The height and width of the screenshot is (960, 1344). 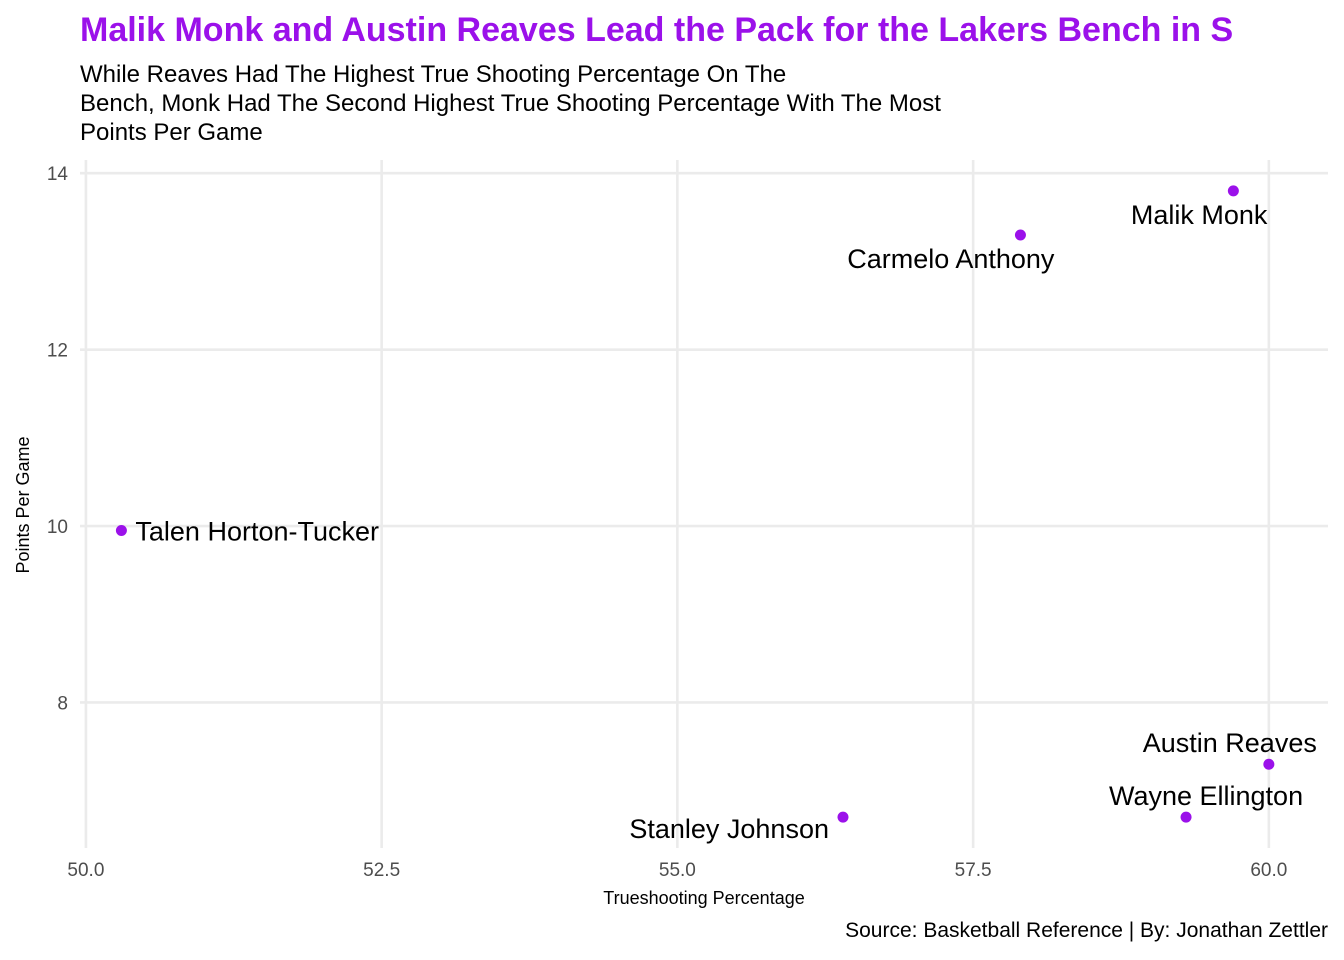 What do you see at coordinates (951, 259) in the screenshot?
I see `point-label: Carmelo Anthony` at bounding box center [951, 259].